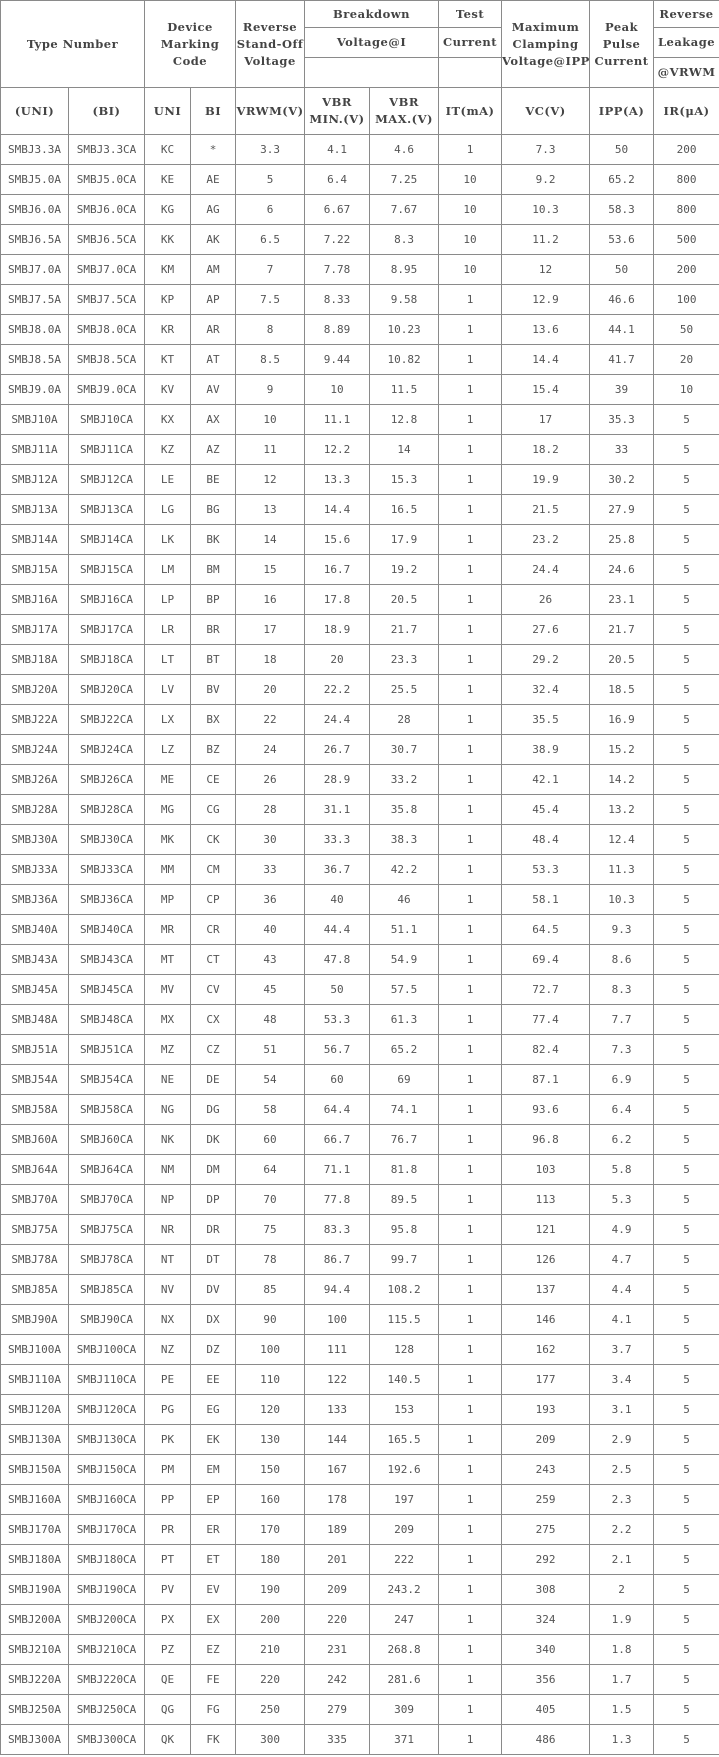 The width and height of the screenshot is (719, 1757). I want to click on table-row: SMBJ26A SMBJ26CA ME CE 26 28.9 33.2 1 42.1 14.2 5, so click(359, 779).